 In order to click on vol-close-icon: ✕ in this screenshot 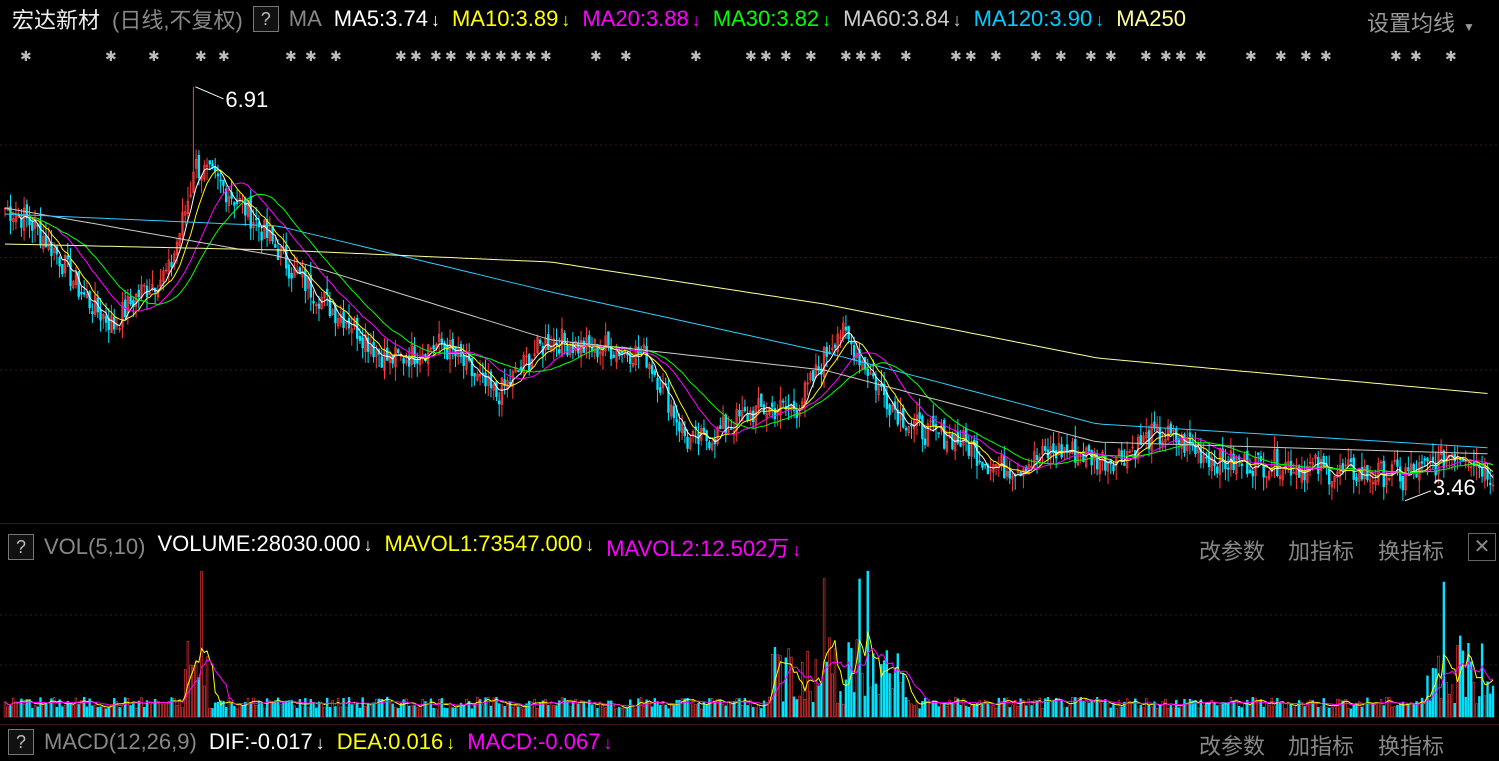, I will do `click(1482, 547)`.